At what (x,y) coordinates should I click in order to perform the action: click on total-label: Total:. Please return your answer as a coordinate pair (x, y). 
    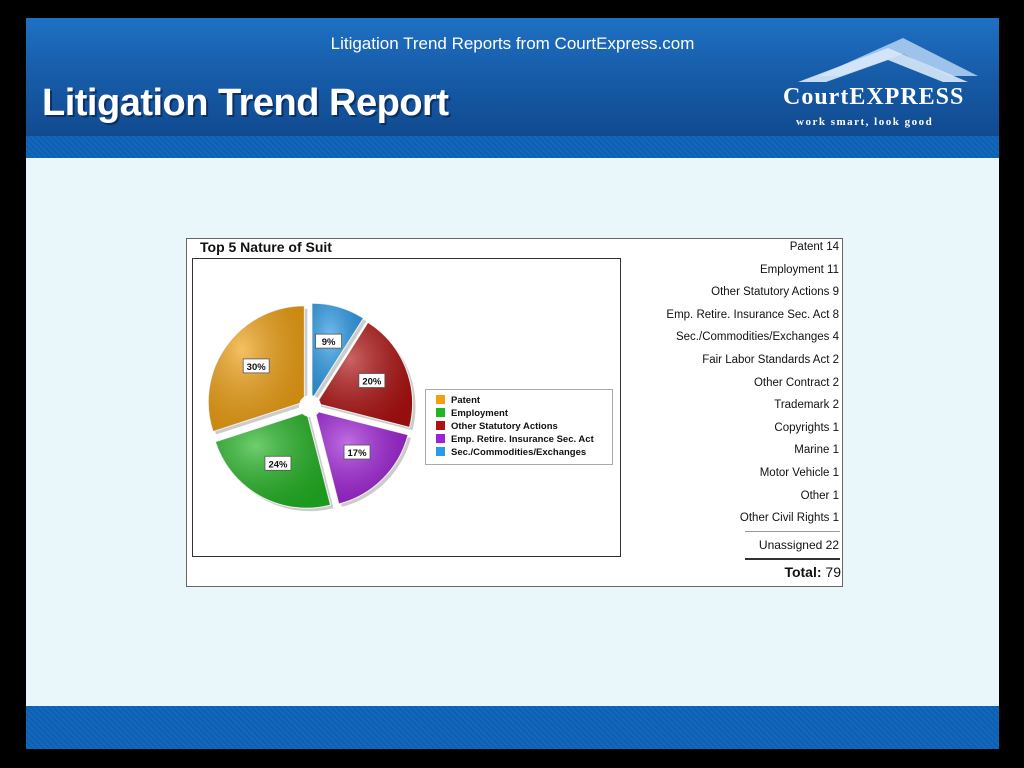
    Looking at the image, I should click on (803, 572).